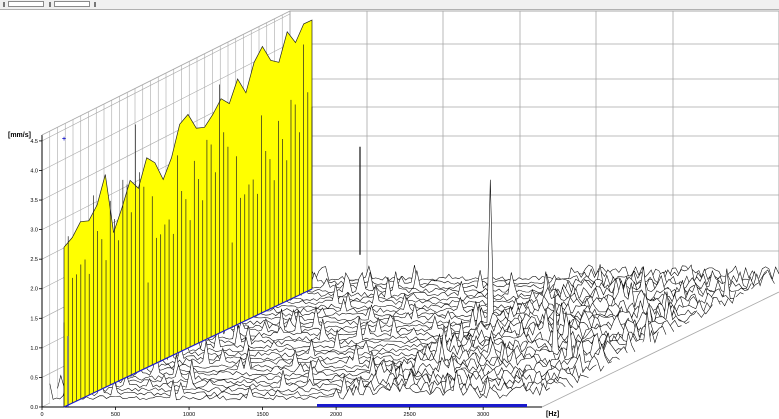  I want to click on y-tick-label-8: 4.0, so click(34, 171).